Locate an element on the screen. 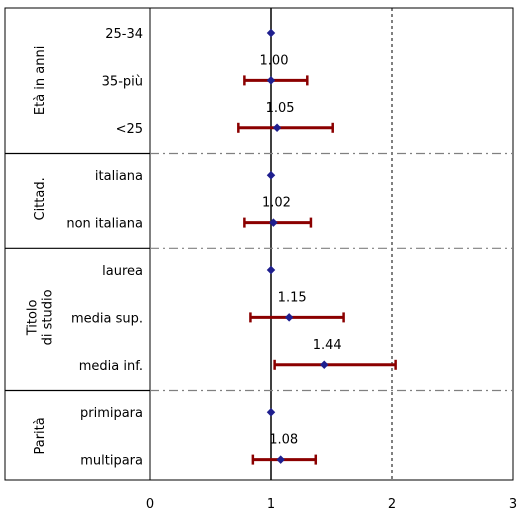  value-label: 1.02 is located at coordinates (276, 203).